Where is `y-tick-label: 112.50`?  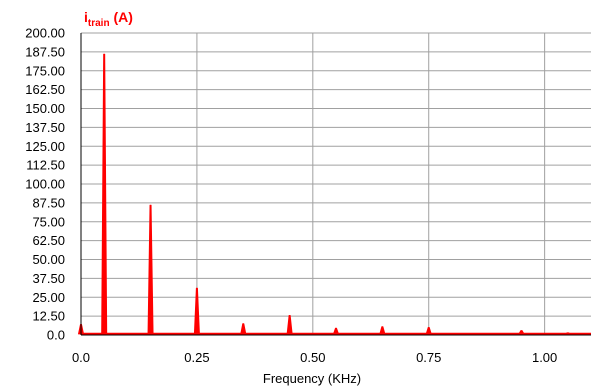 y-tick-label: 112.50 is located at coordinates (45, 165).